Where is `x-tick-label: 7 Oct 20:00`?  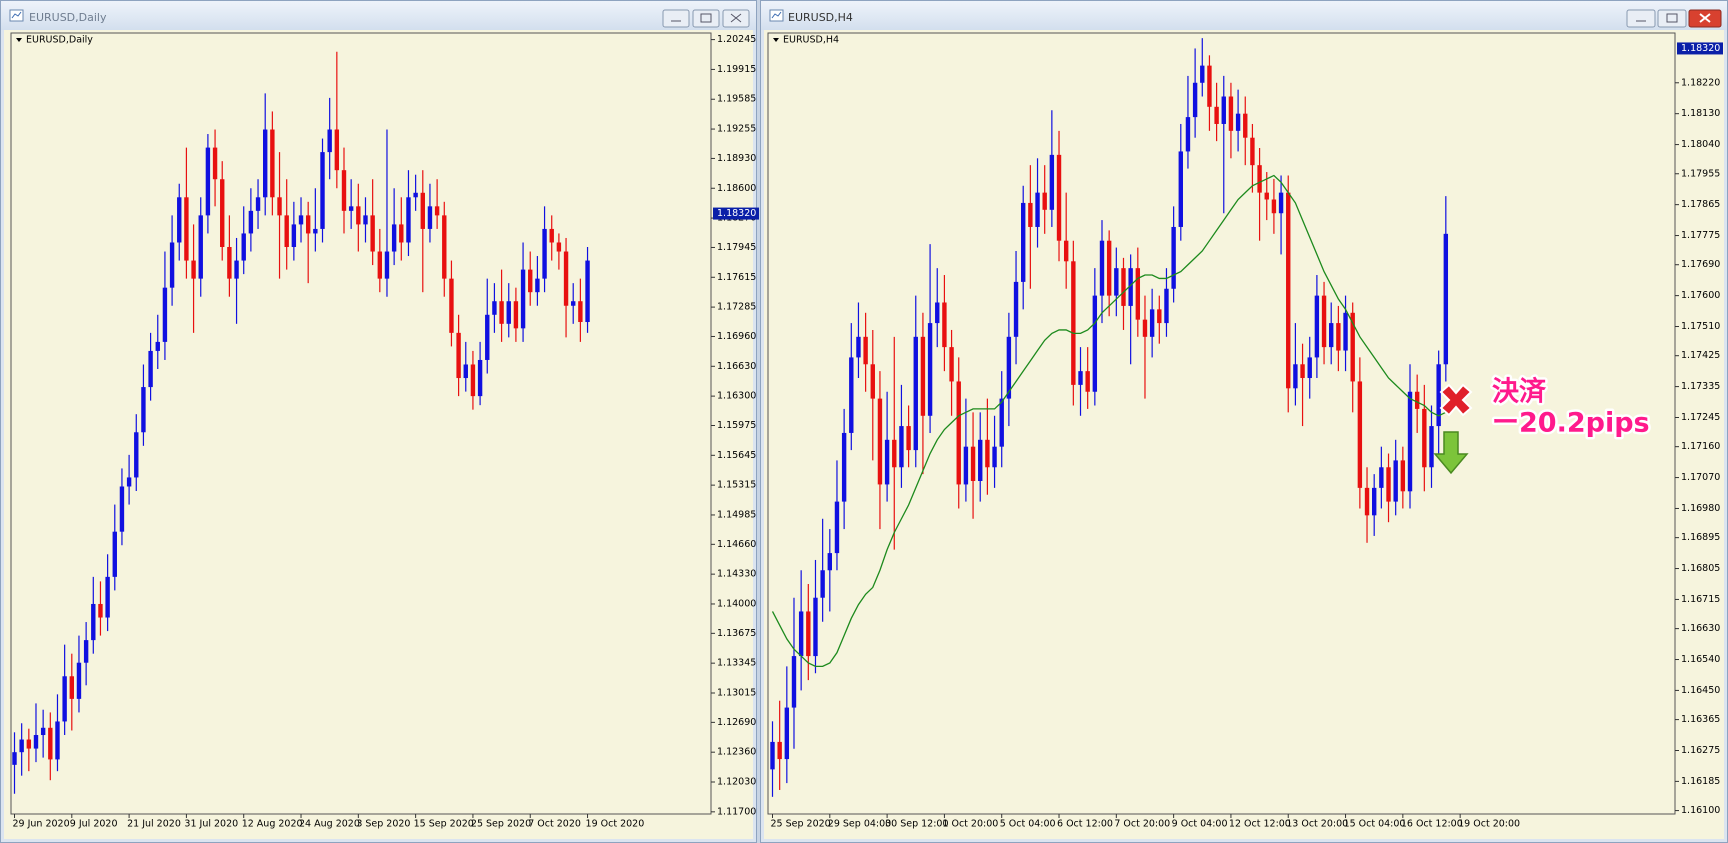
x-tick-label: 7 Oct 20:00 is located at coordinates (1142, 824).